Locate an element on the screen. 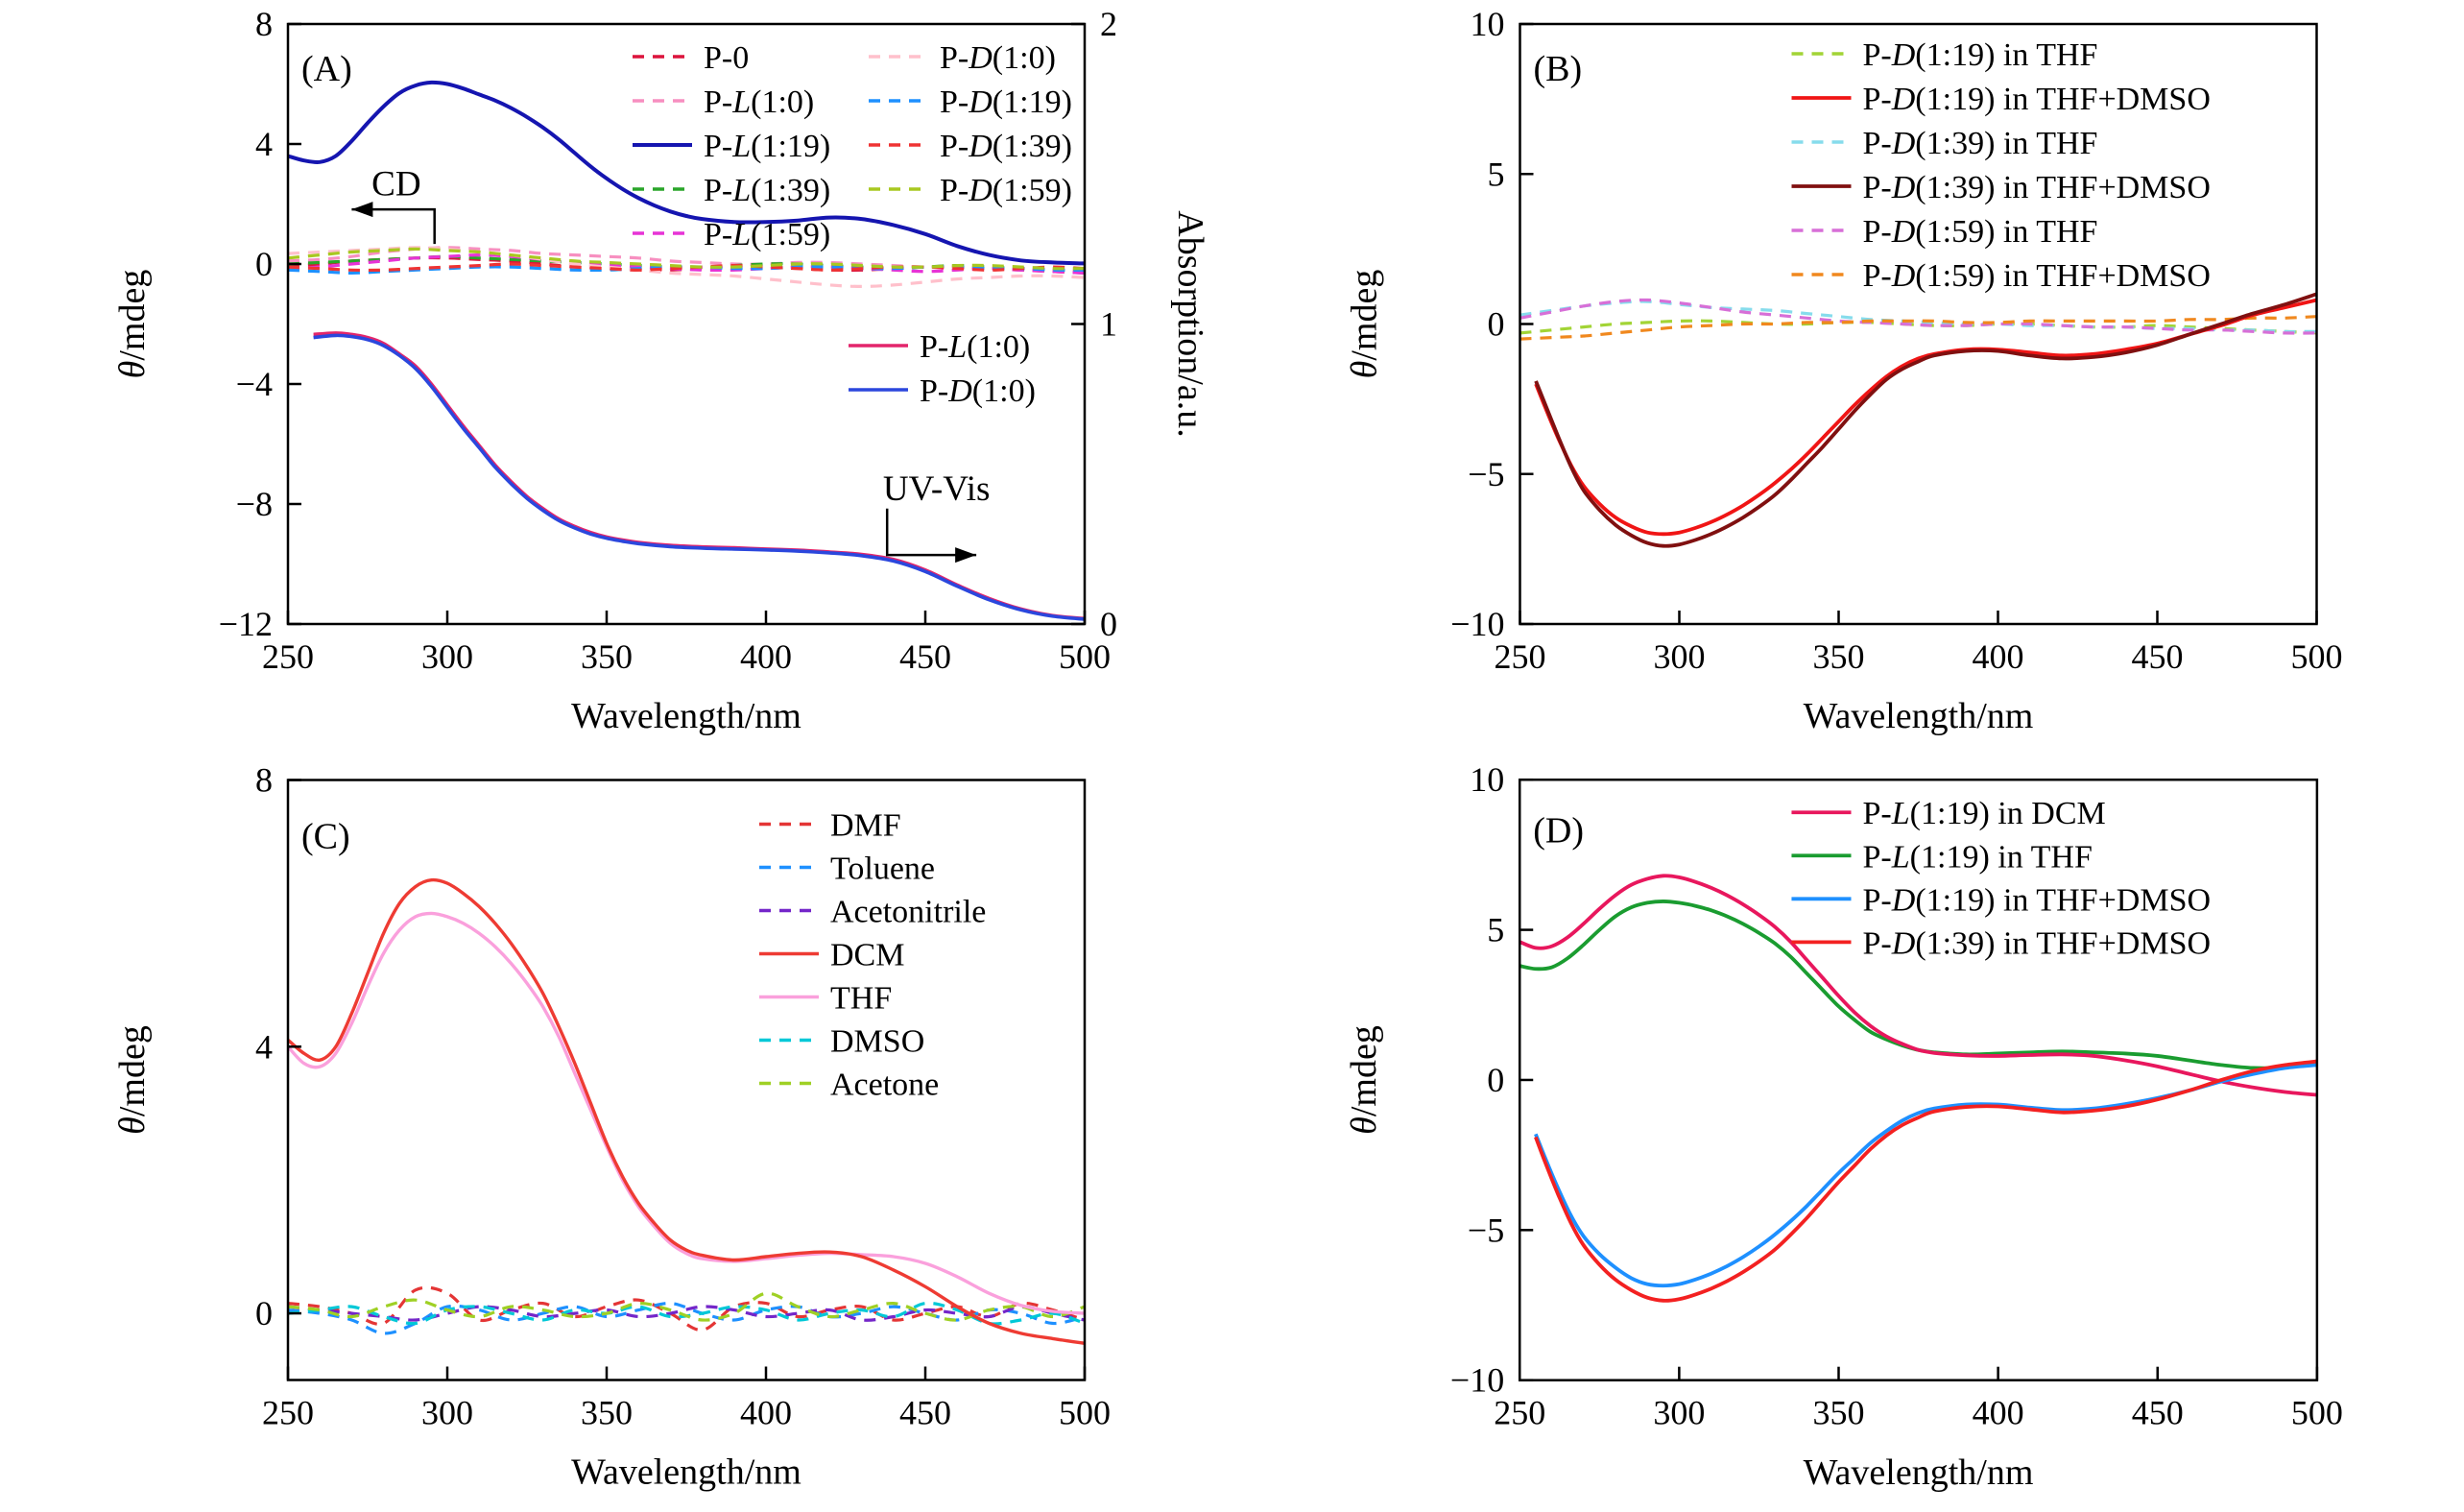 Image resolution: width=2464 pixels, height=1512 pixels. series-DCM is located at coordinates (686, 1111).